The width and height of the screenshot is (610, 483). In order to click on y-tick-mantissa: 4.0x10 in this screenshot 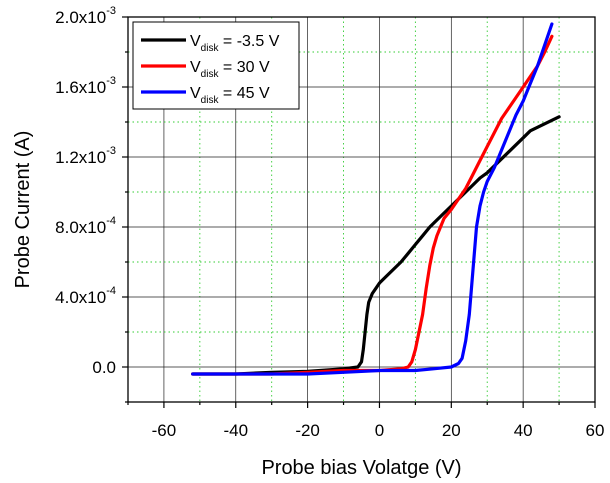, I will do `click(80, 297)`.